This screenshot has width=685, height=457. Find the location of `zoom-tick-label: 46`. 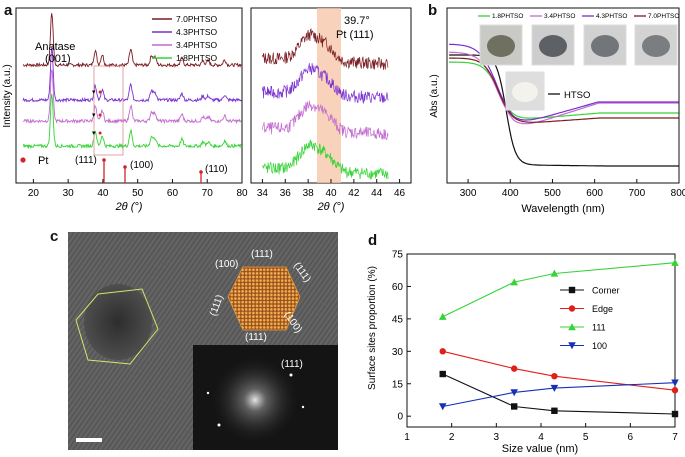

zoom-tick-label: 46 is located at coordinates (400, 193).